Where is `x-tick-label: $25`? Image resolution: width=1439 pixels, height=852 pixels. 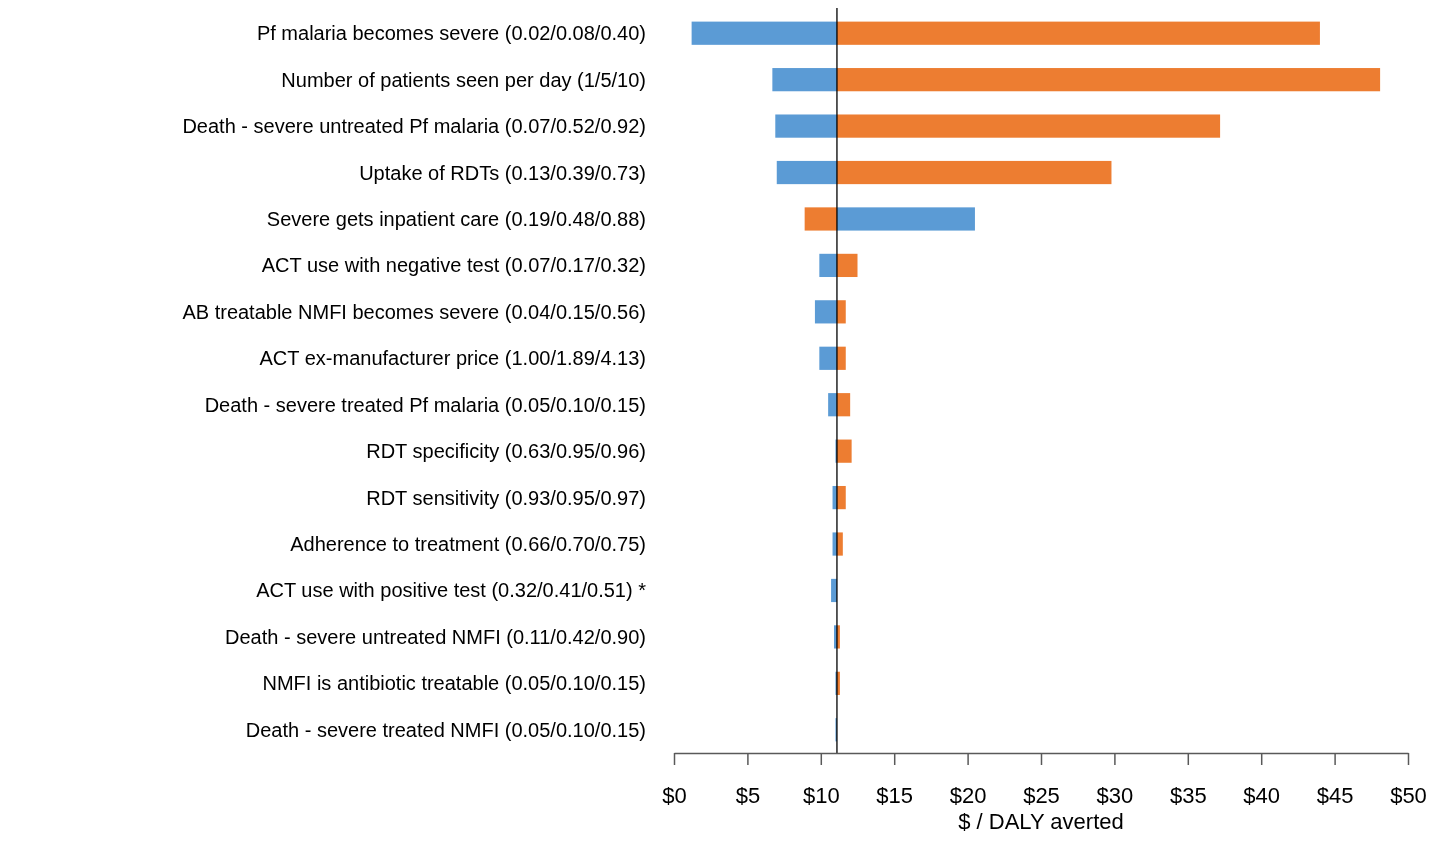 x-tick-label: $25 is located at coordinates (1041, 795).